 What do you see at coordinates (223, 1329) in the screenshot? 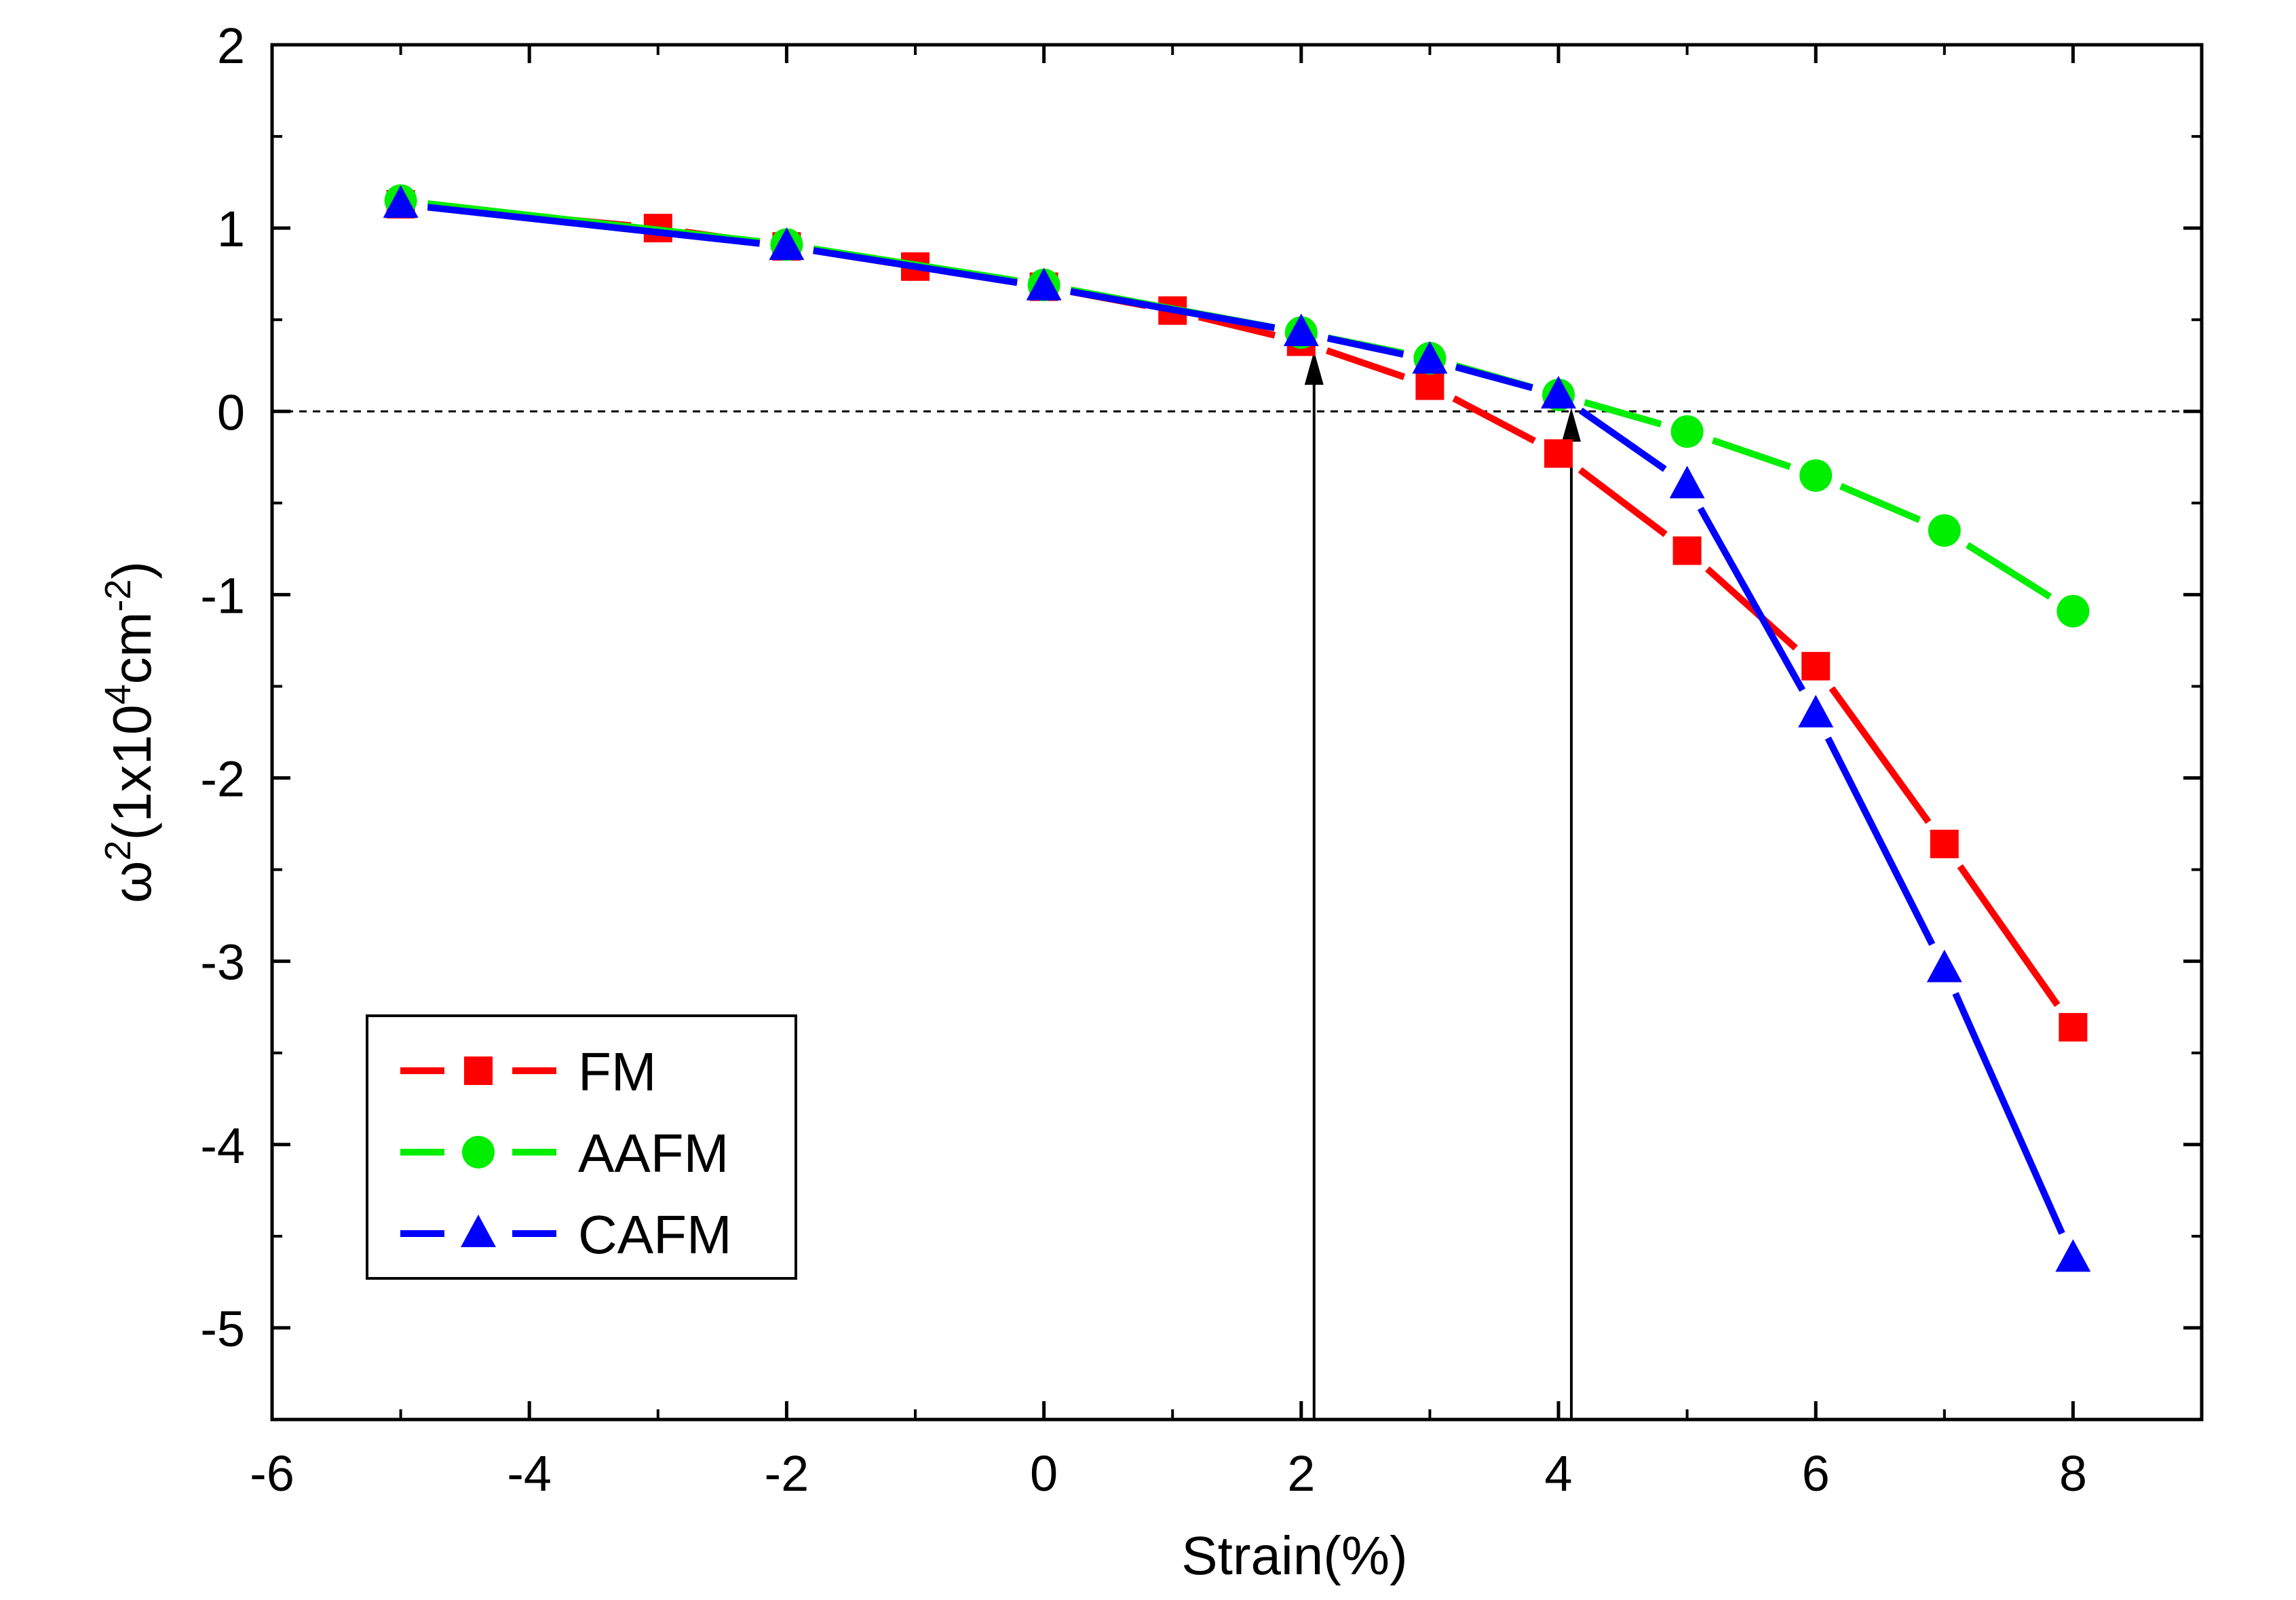
I see `y-tick-label: -5` at bounding box center [223, 1329].